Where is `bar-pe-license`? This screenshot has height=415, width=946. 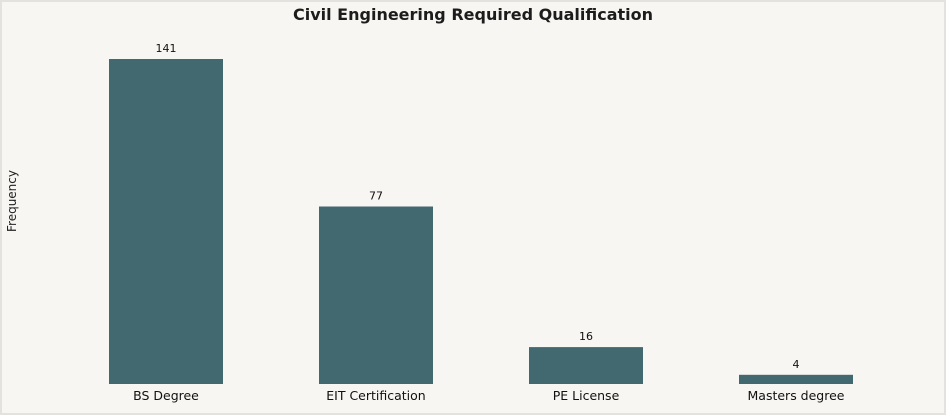 bar-pe-license is located at coordinates (586, 365).